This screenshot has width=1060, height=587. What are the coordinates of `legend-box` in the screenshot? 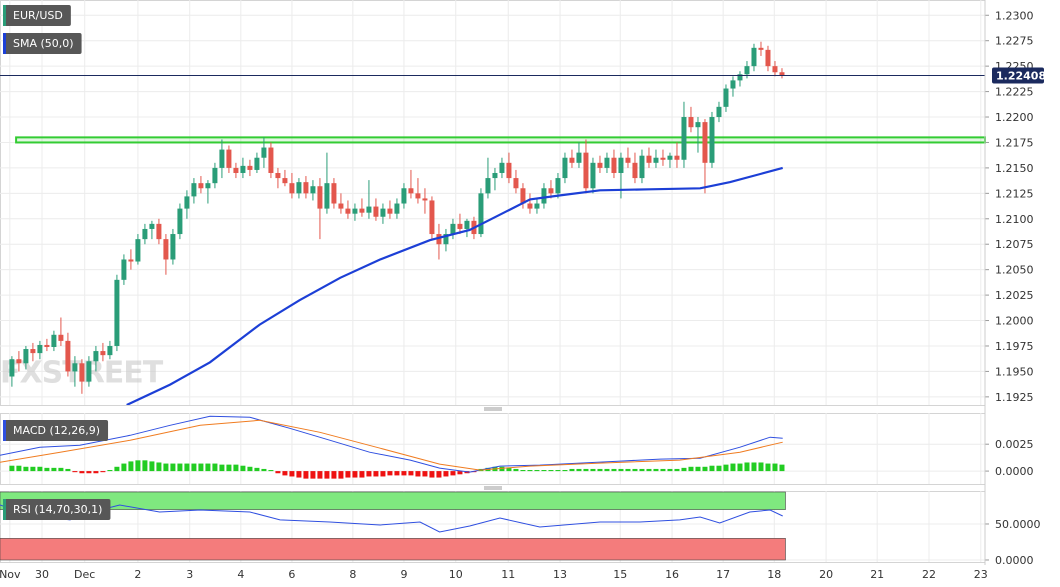 It's located at (42, 43).